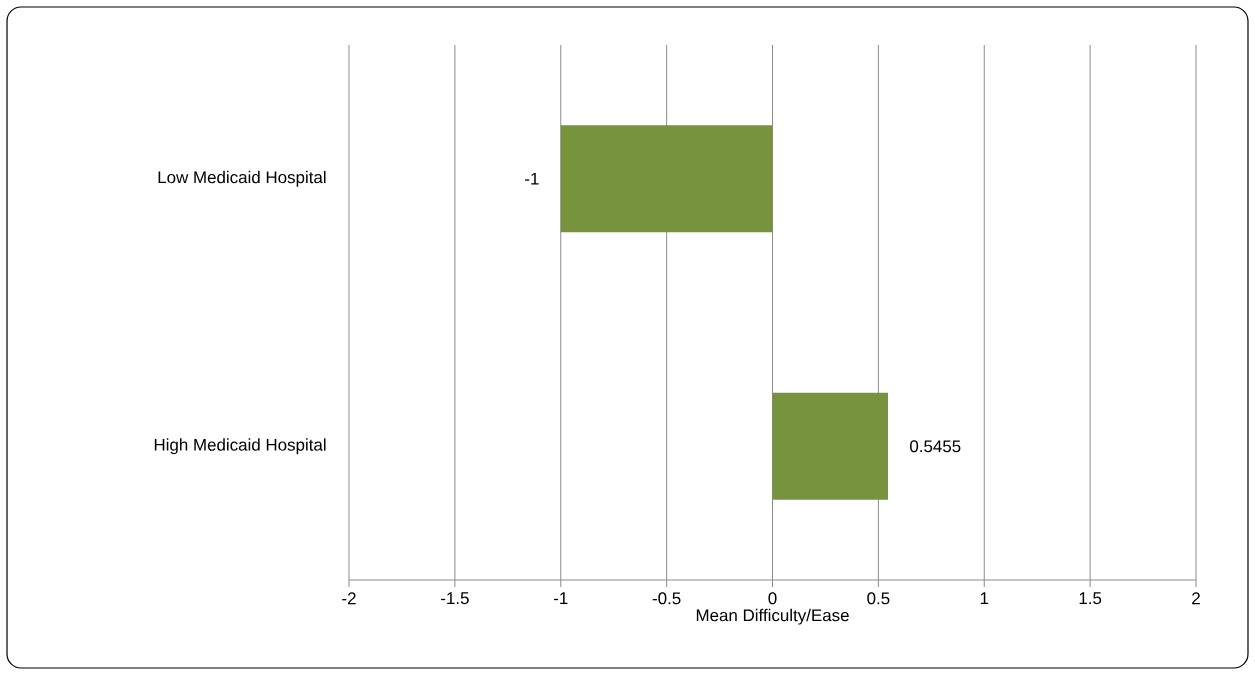 The image size is (1255, 675). Describe the element at coordinates (772, 616) in the screenshot. I see `x-axis-title: Mean Difficulty/Ease` at that location.